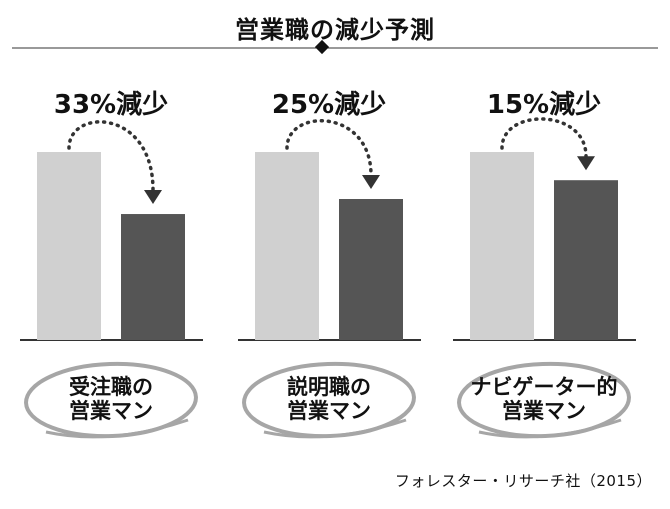 The image size is (670, 509). What do you see at coordinates (111, 387) in the screenshot?
I see `category-label: 受注職の` at bounding box center [111, 387].